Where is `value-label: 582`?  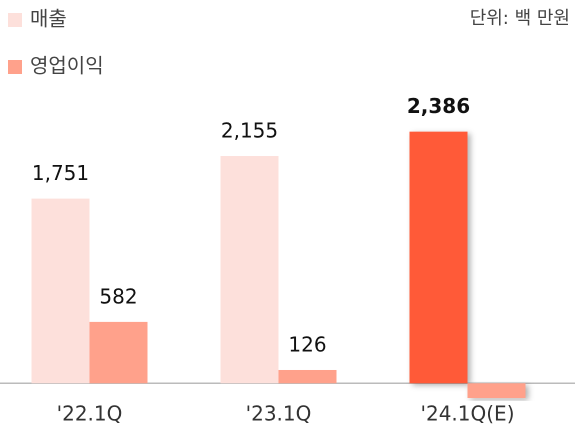
value-label: 582 is located at coordinates (118, 296).